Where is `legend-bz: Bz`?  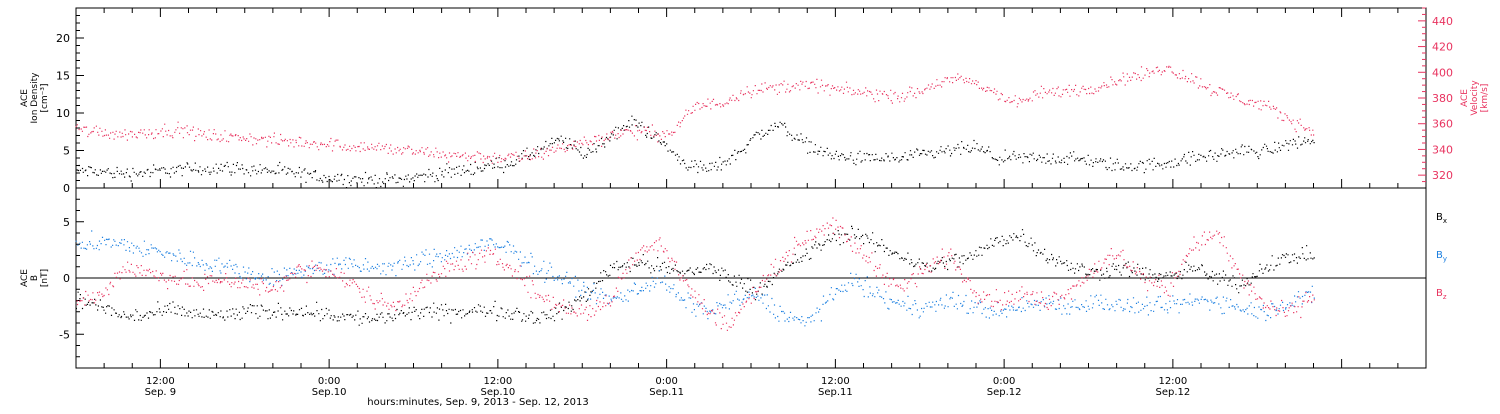
legend-bz: Bz is located at coordinates (1441, 294).